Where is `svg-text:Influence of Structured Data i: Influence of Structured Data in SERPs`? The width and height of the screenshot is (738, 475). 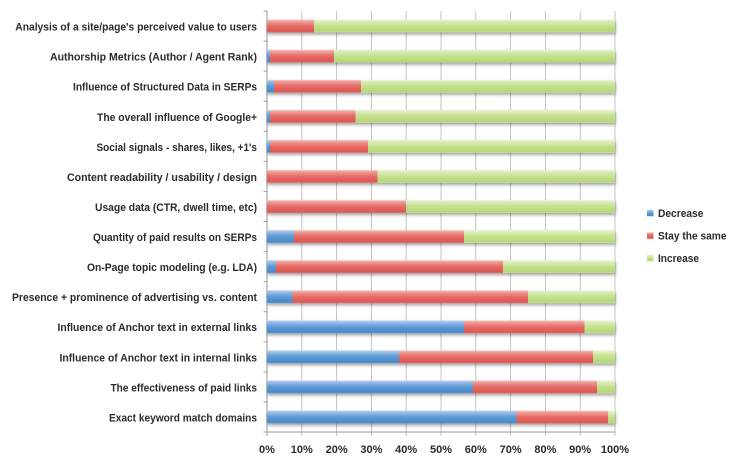 svg-text:Influence of Structured Data i: Influence of Structured Data in SERPs is located at coordinates (165, 88).